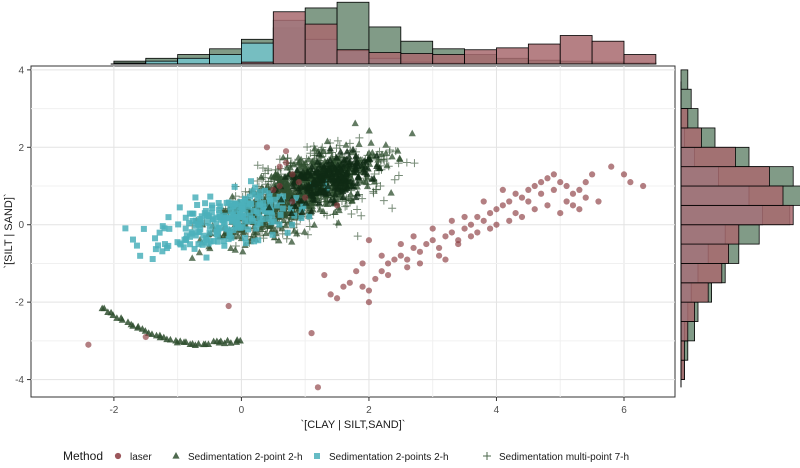  Describe the element at coordinates (389, 457) in the screenshot. I see `legend-label: Sedimentation 2-points 2-h` at that location.